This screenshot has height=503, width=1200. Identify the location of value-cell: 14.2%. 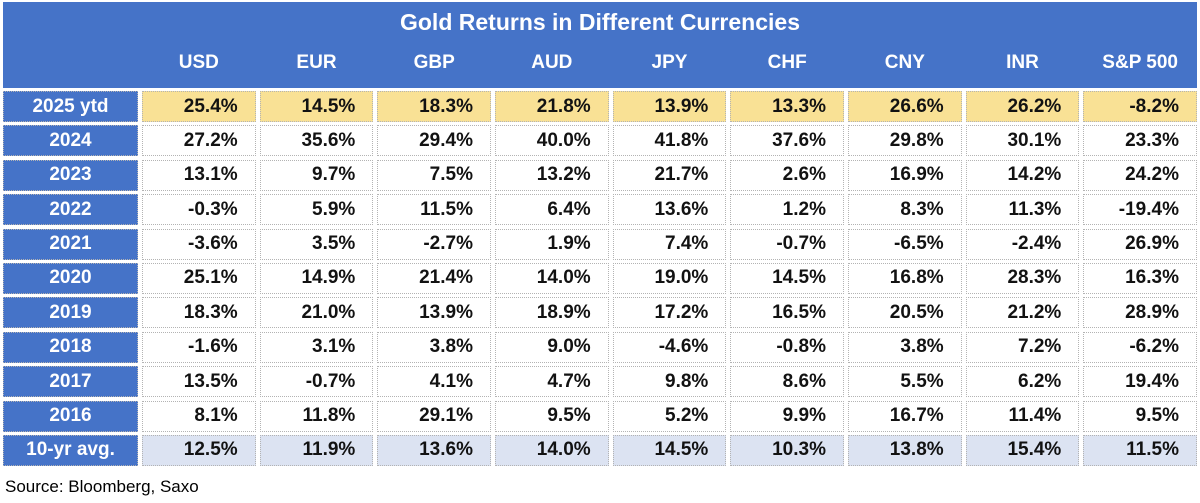
(1022, 175).